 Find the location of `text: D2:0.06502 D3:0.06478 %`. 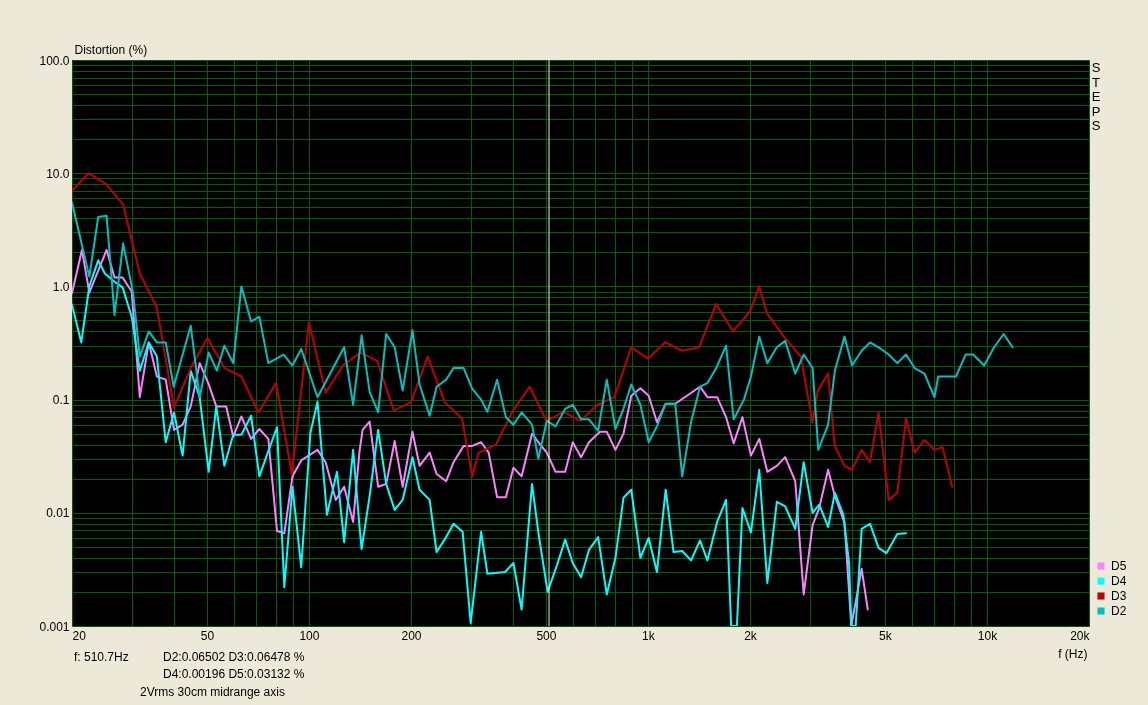

text: D2:0.06502 D3:0.06478 % is located at coordinates (234, 657).